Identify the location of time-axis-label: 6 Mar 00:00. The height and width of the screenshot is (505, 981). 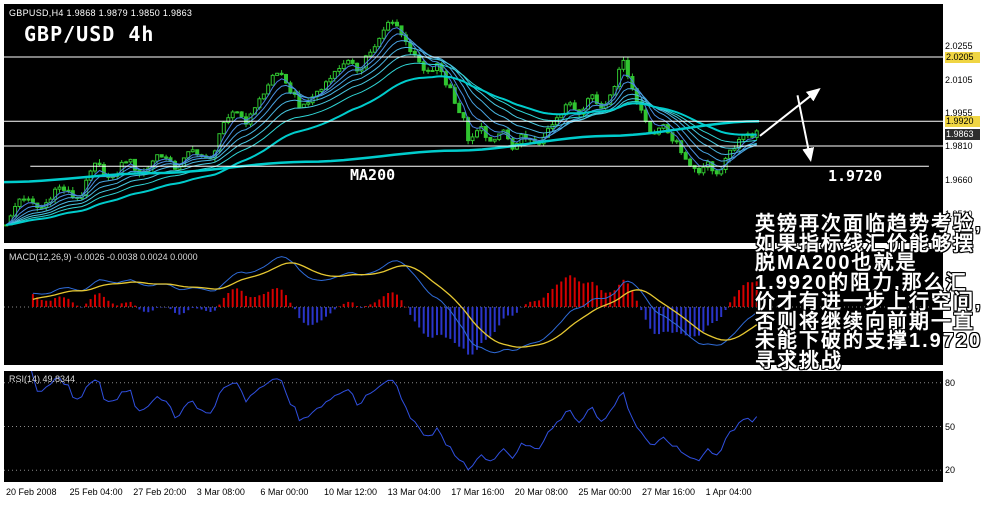
(284, 492).